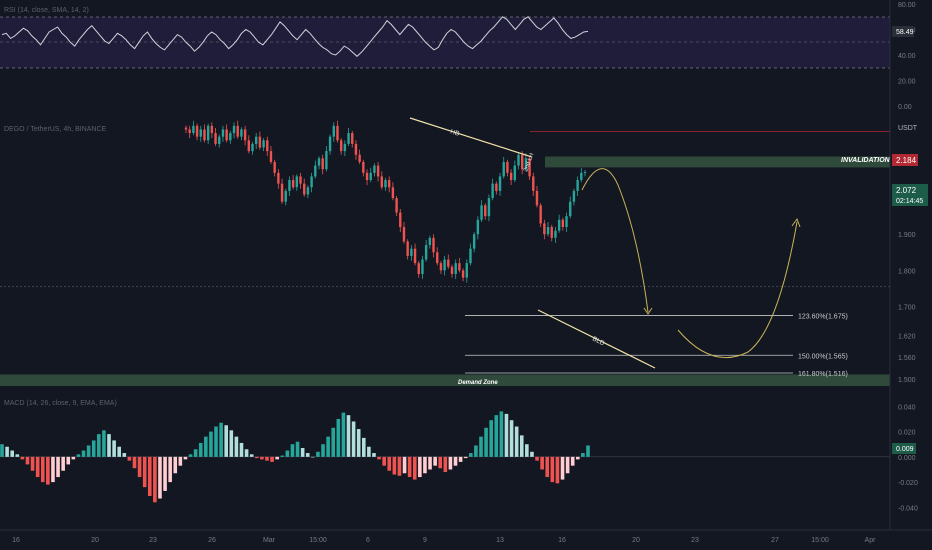 This screenshot has width=932, height=550. I want to click on macd-value-text: 0.009, so click(905, 449).